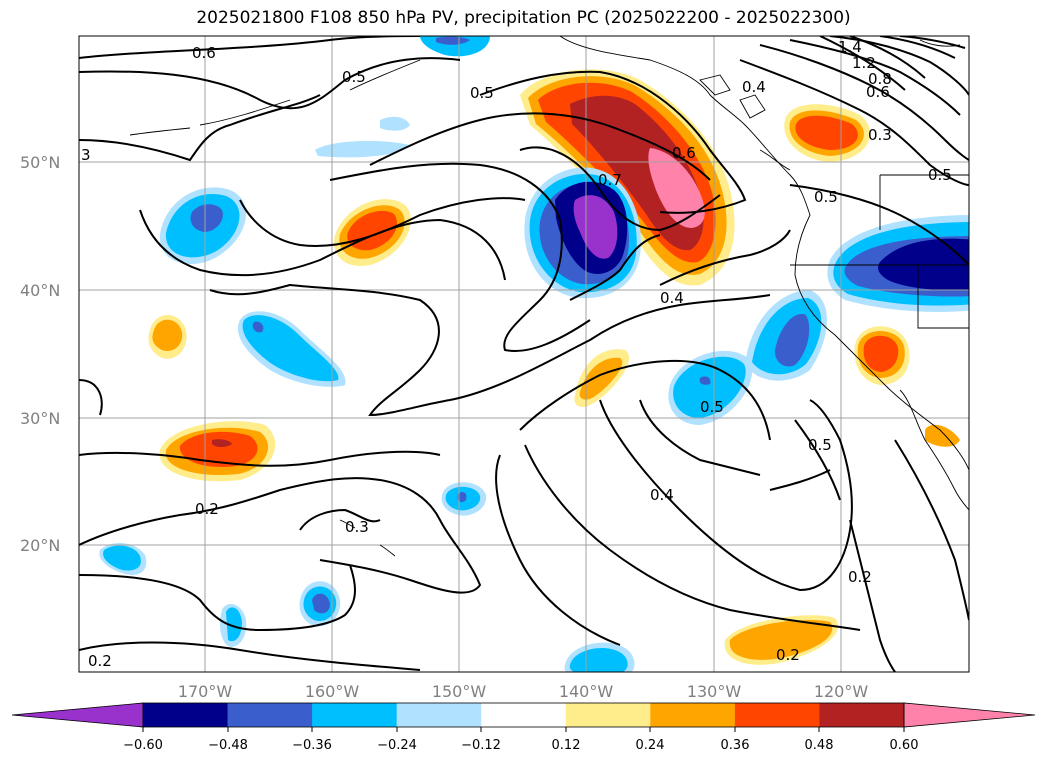  I want to click on positive-blob-bc-coast, so click(827, 133).